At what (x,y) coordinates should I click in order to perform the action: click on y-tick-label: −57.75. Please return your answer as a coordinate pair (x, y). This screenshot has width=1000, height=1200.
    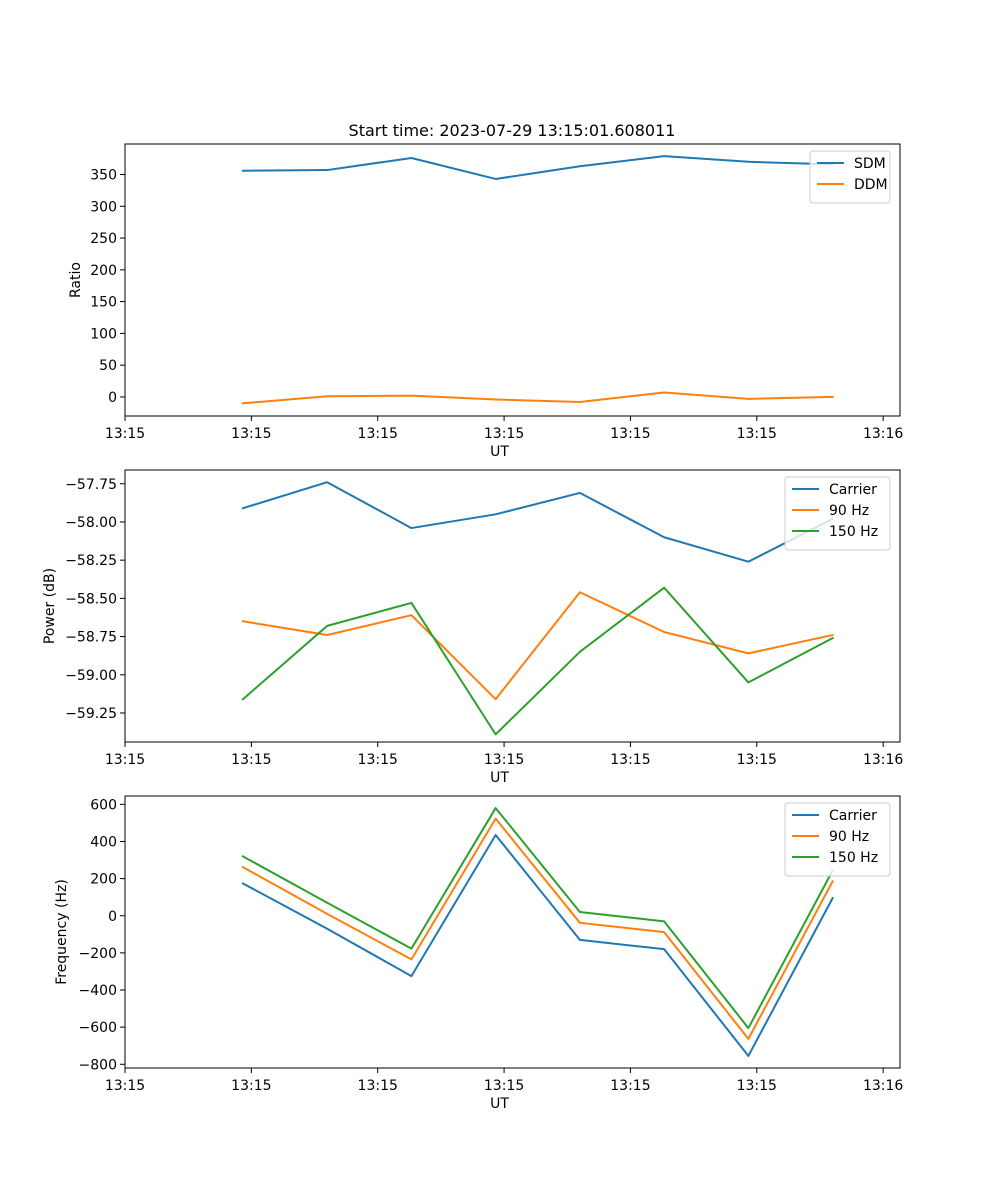
    Looking at the image, I should click on (91, 485).